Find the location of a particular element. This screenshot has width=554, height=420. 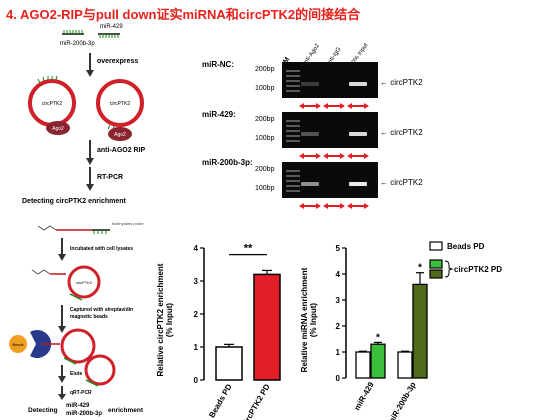

legend-swatch-beads is located at coordinates (436, 246).